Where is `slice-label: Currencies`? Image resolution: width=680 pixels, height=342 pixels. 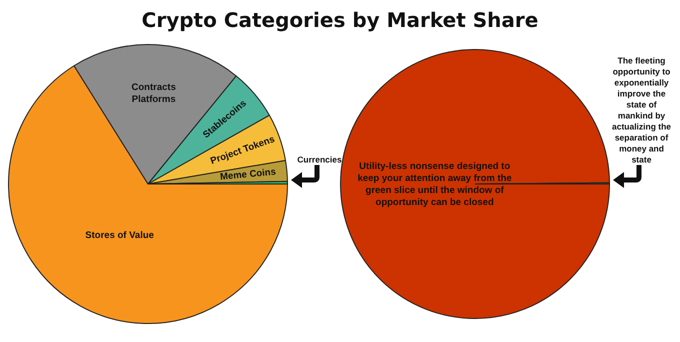
slice-label: Currencies is located at coordinates (319, 159).